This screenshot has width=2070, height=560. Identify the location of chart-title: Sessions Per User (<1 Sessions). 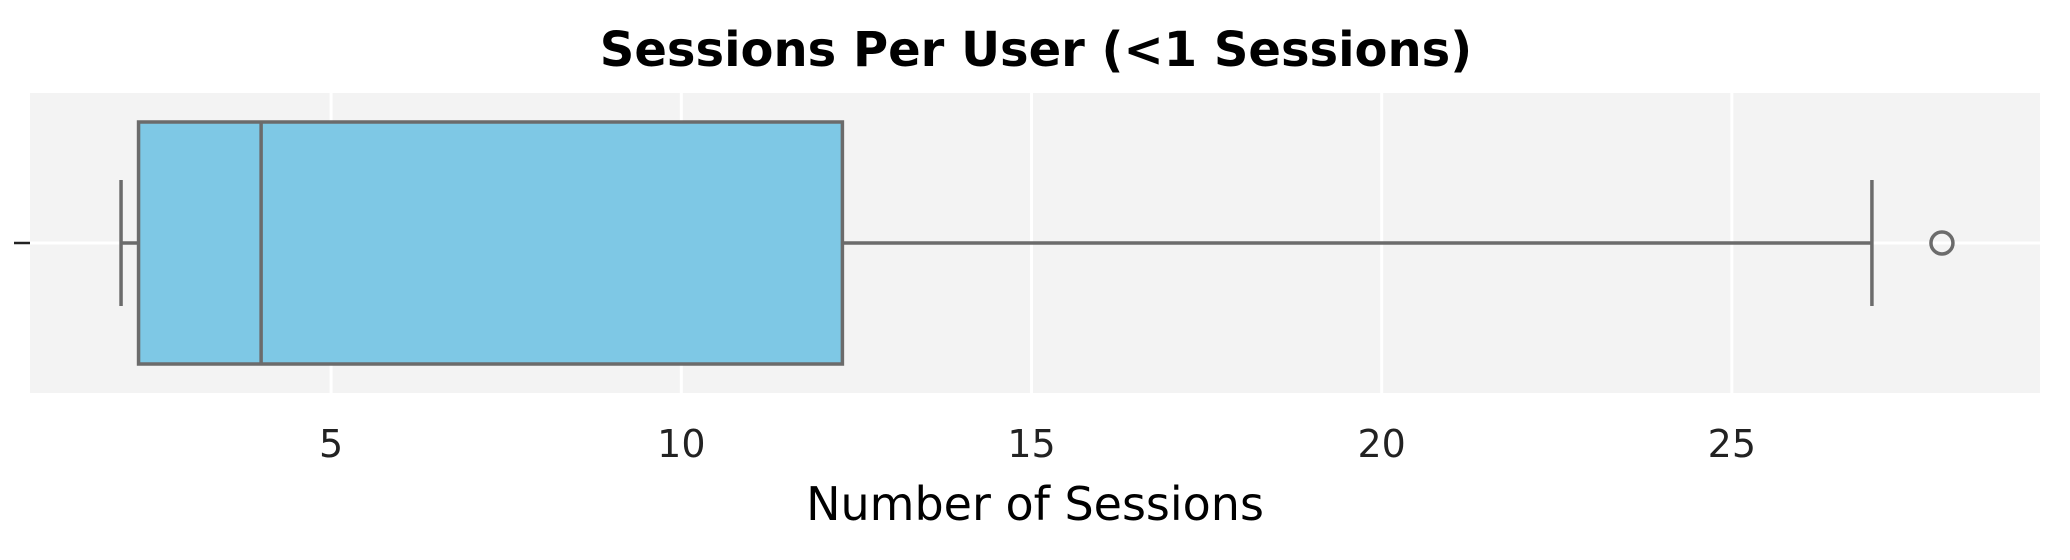
(1036, 50).